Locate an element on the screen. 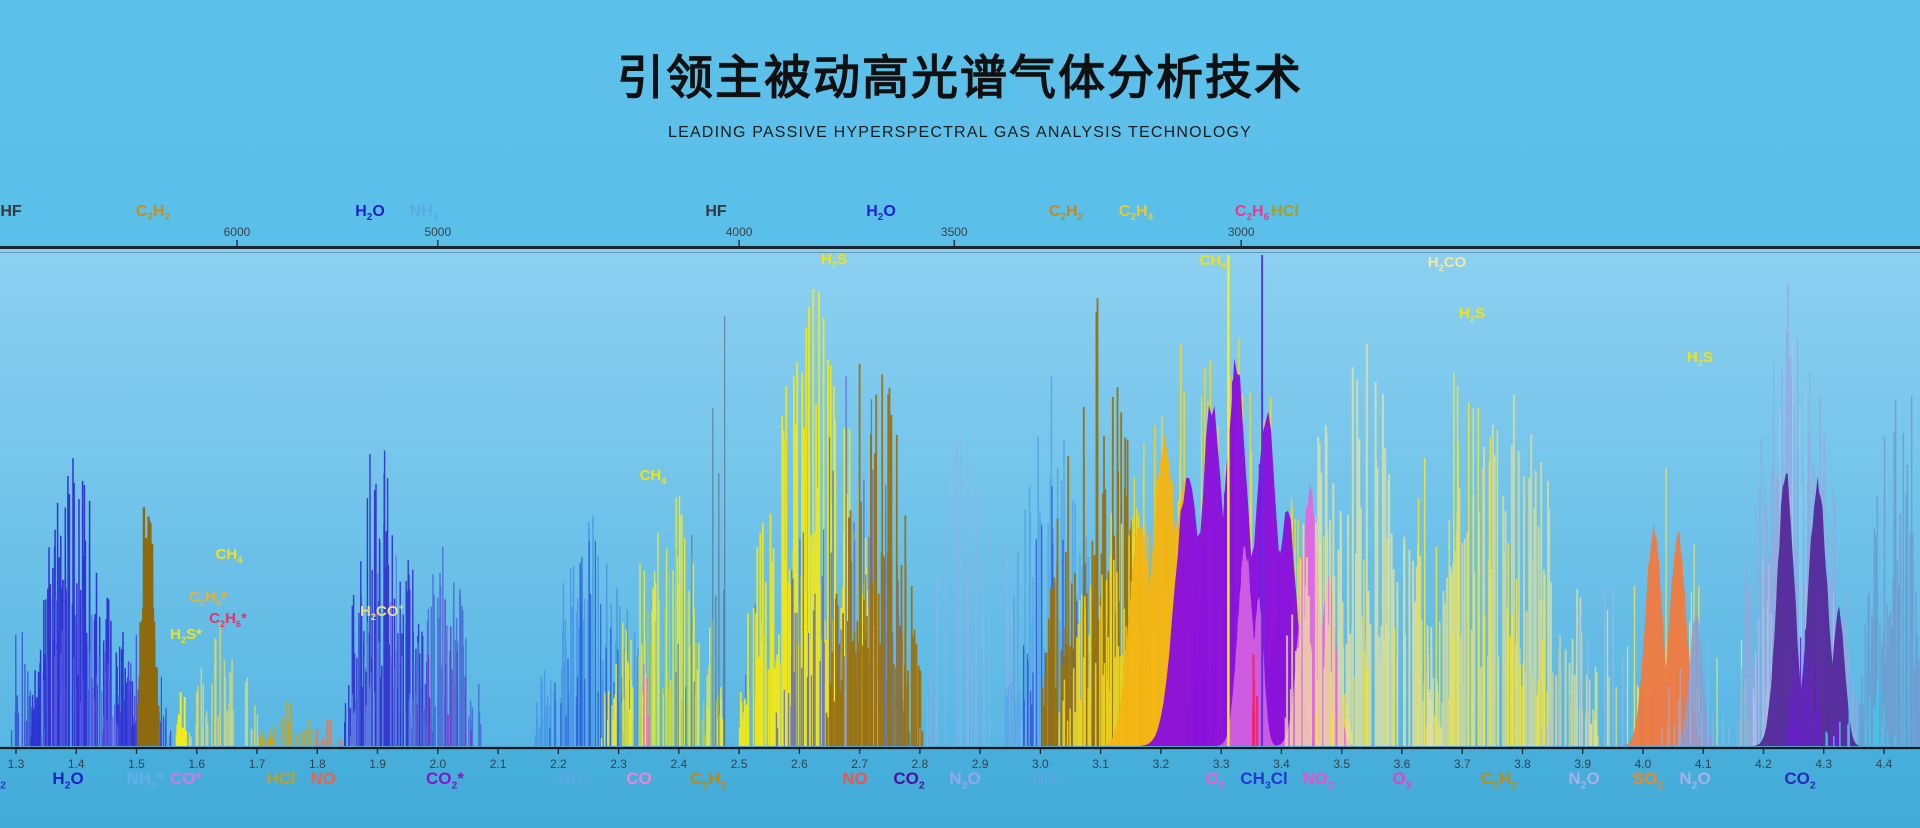 The height and width of the screenshot is (828, 1920). spectral-band-N2O is located at coordinates (1695, 693).